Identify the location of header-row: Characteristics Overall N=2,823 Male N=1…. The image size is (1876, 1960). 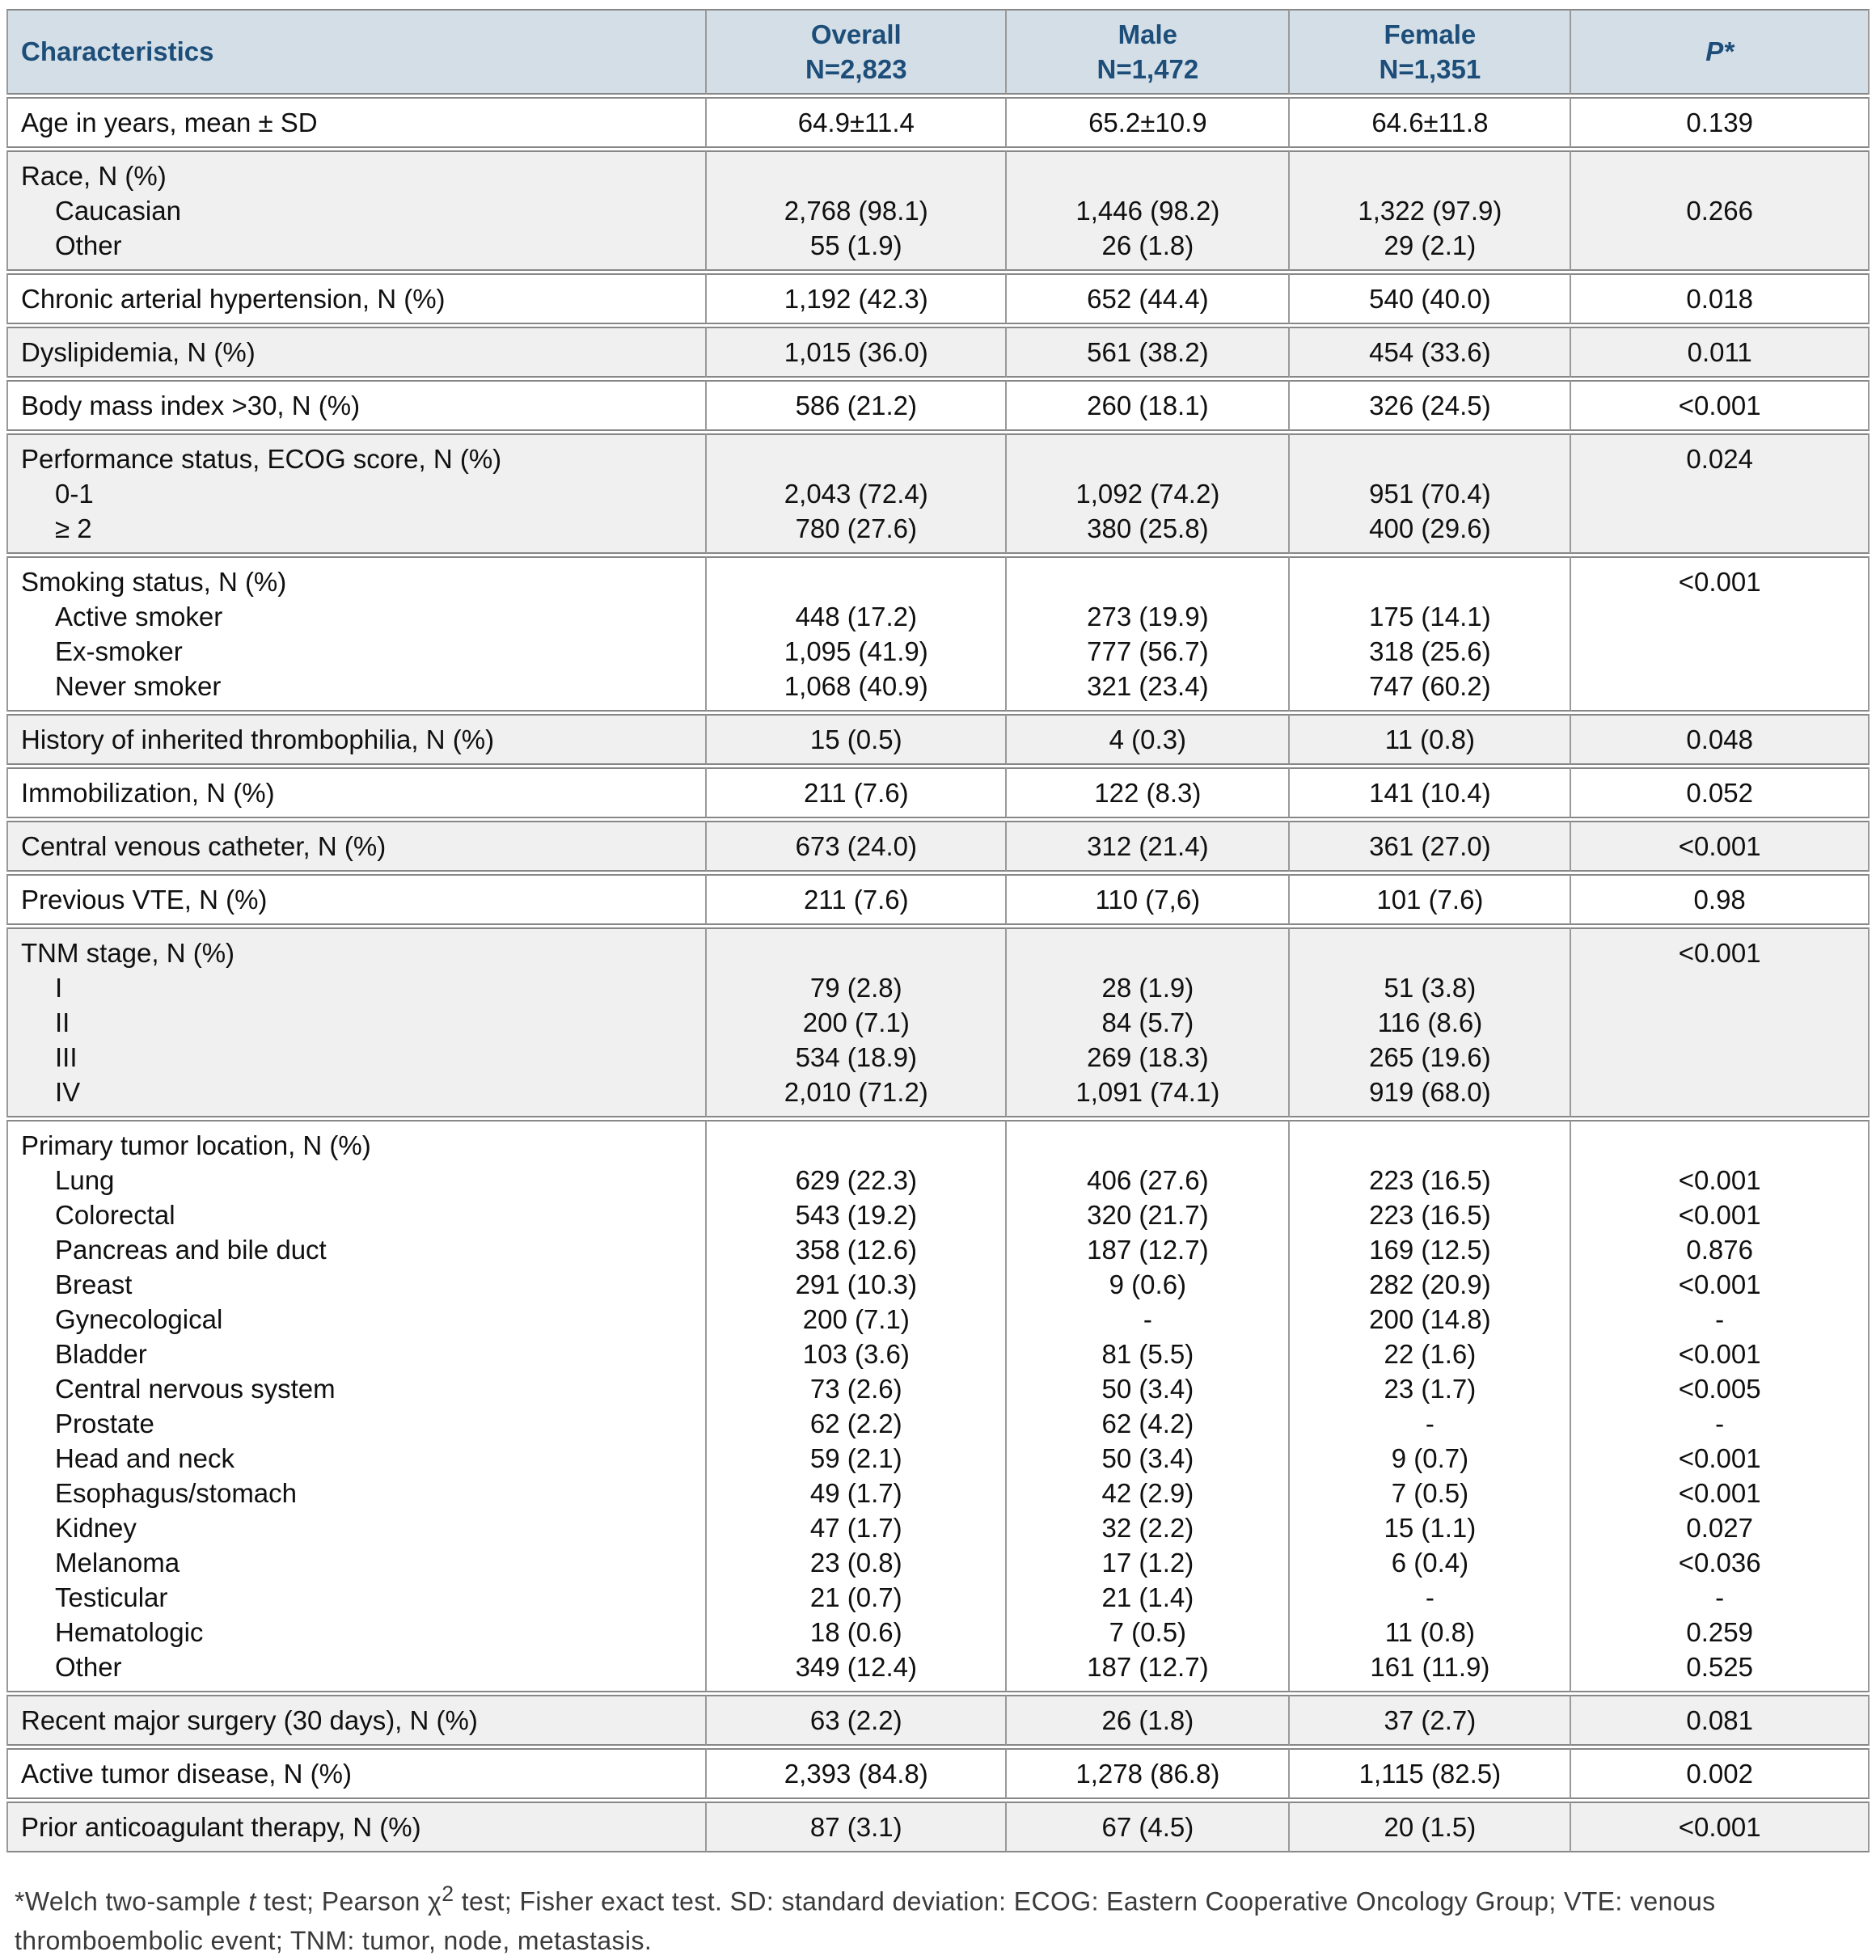
(938, 52).